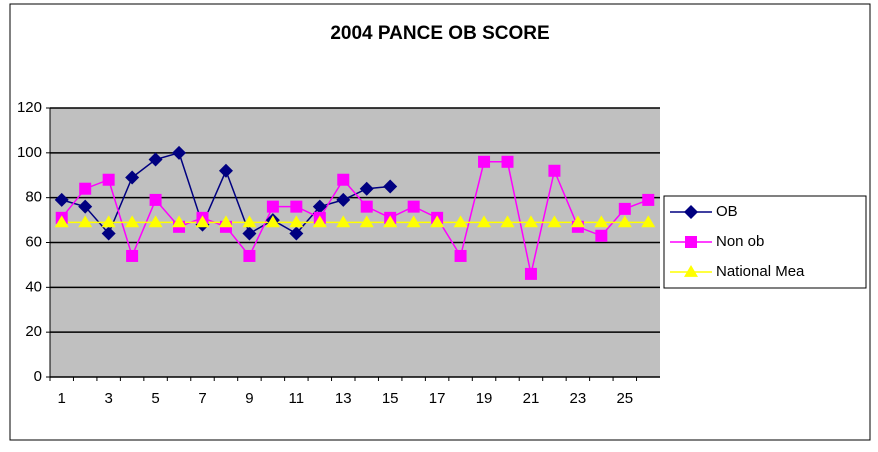 The image size is (878, 452). Describe the element at coordinates (108, 398) in the screenshot. I see `x-tick-label: 3` at that location.